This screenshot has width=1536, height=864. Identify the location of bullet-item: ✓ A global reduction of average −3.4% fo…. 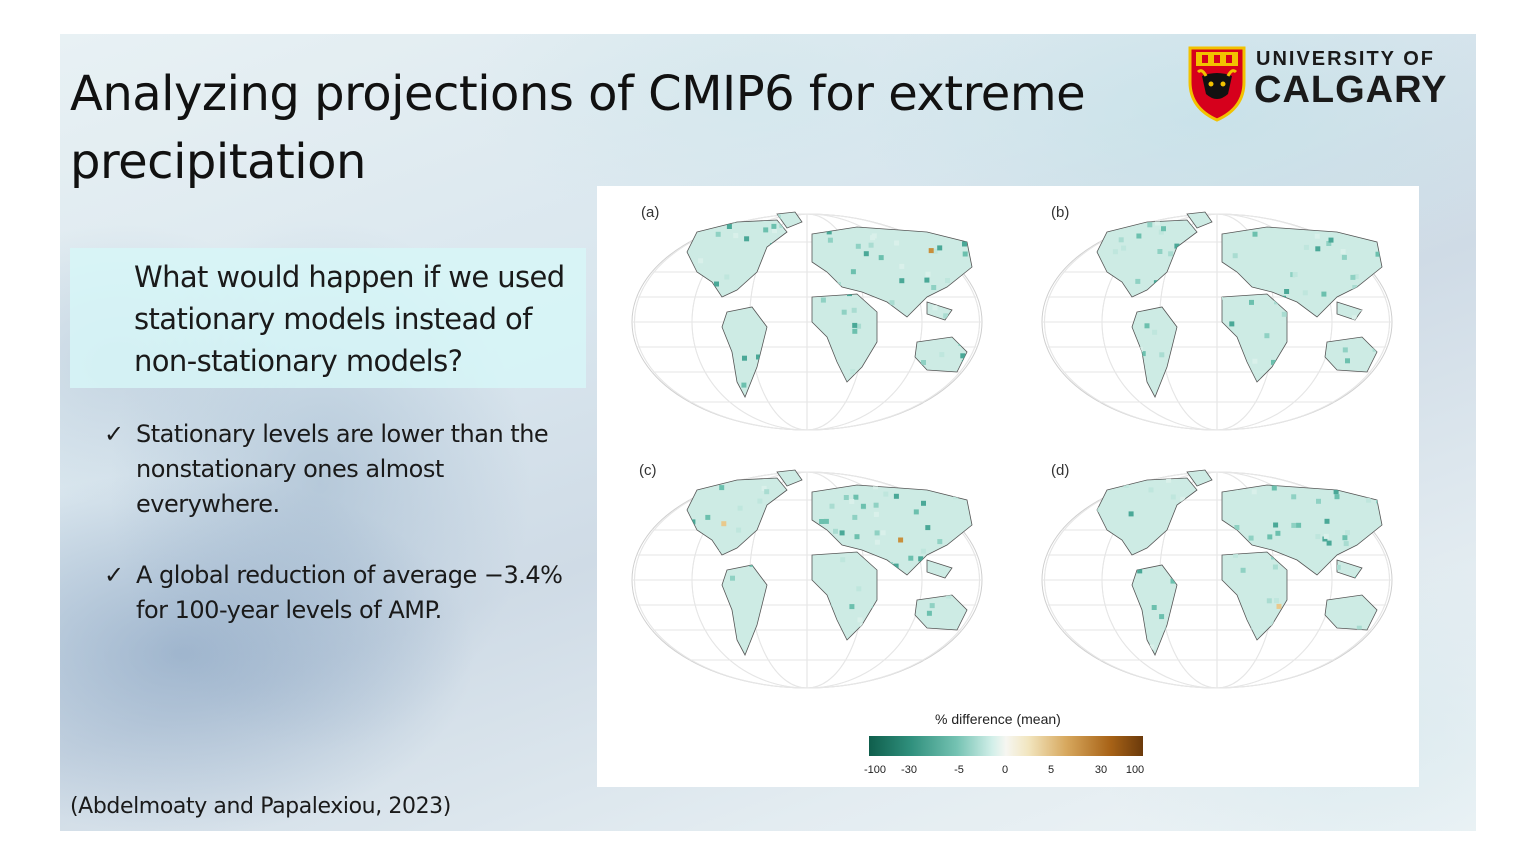
(339, 595).